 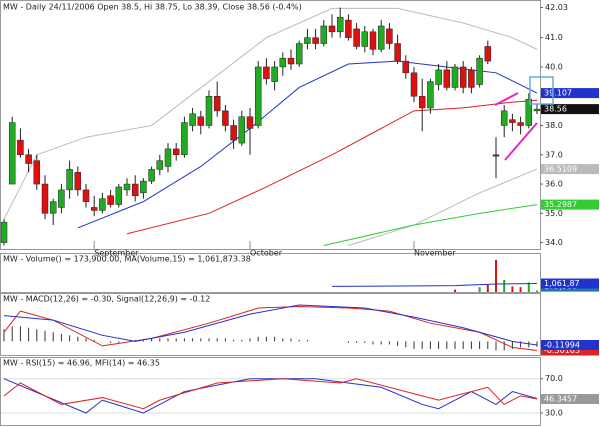 I want to click on y-tick-label: 34.0, so click(x=554, y=242).